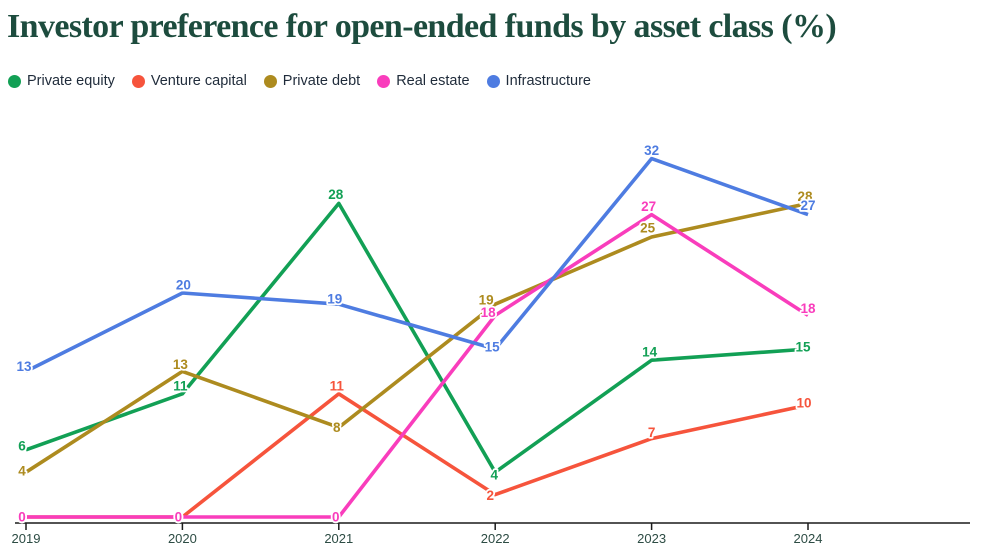  I want to click on value-label-private-debt-2019: 4, so click(22, 471).